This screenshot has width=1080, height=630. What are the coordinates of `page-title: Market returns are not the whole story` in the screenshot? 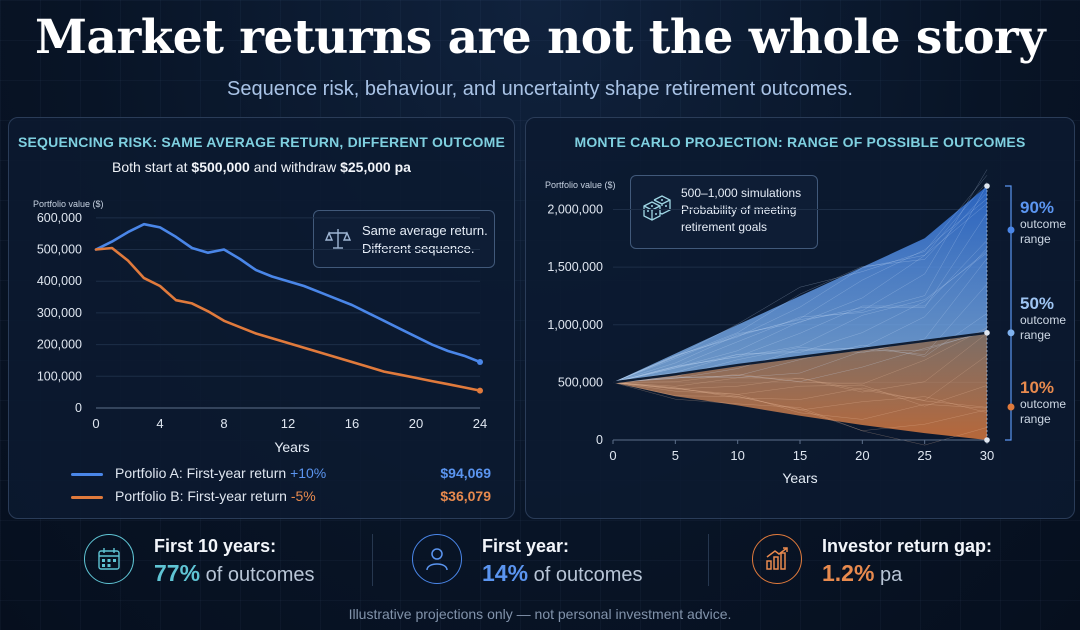 It's located at (540, 37).